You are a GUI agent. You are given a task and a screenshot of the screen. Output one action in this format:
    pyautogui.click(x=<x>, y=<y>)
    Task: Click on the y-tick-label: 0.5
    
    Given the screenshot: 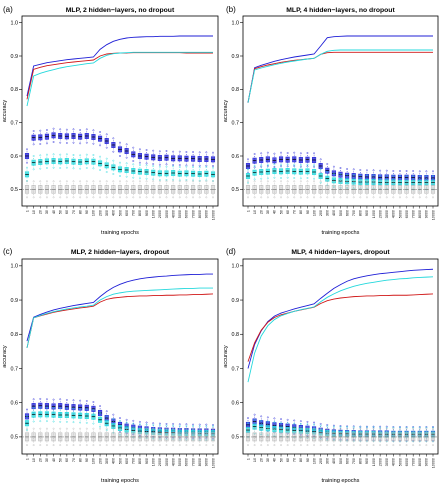 What is the action you would take?
    pyautogui.click(x=236, y=190)
    